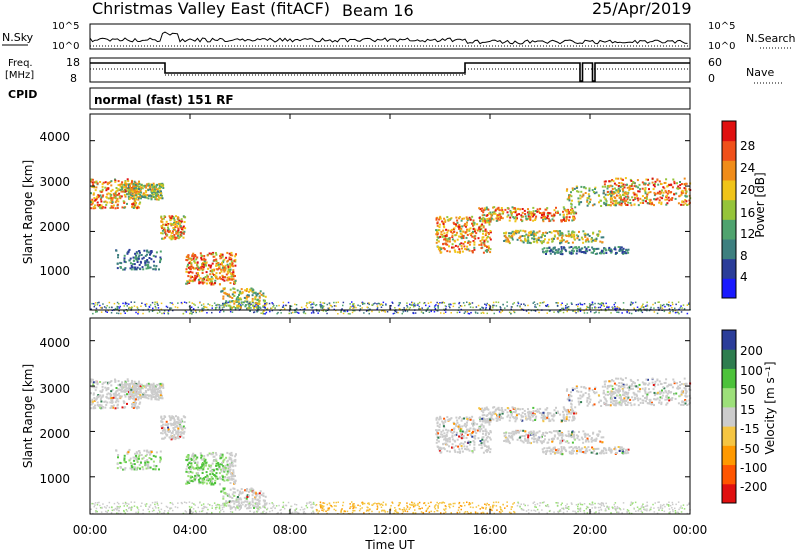  What do you see at coordinates (744, 277) in the screenshot?
I see `power-cbar-tick-4: 4` at bounding box center [744, 277].